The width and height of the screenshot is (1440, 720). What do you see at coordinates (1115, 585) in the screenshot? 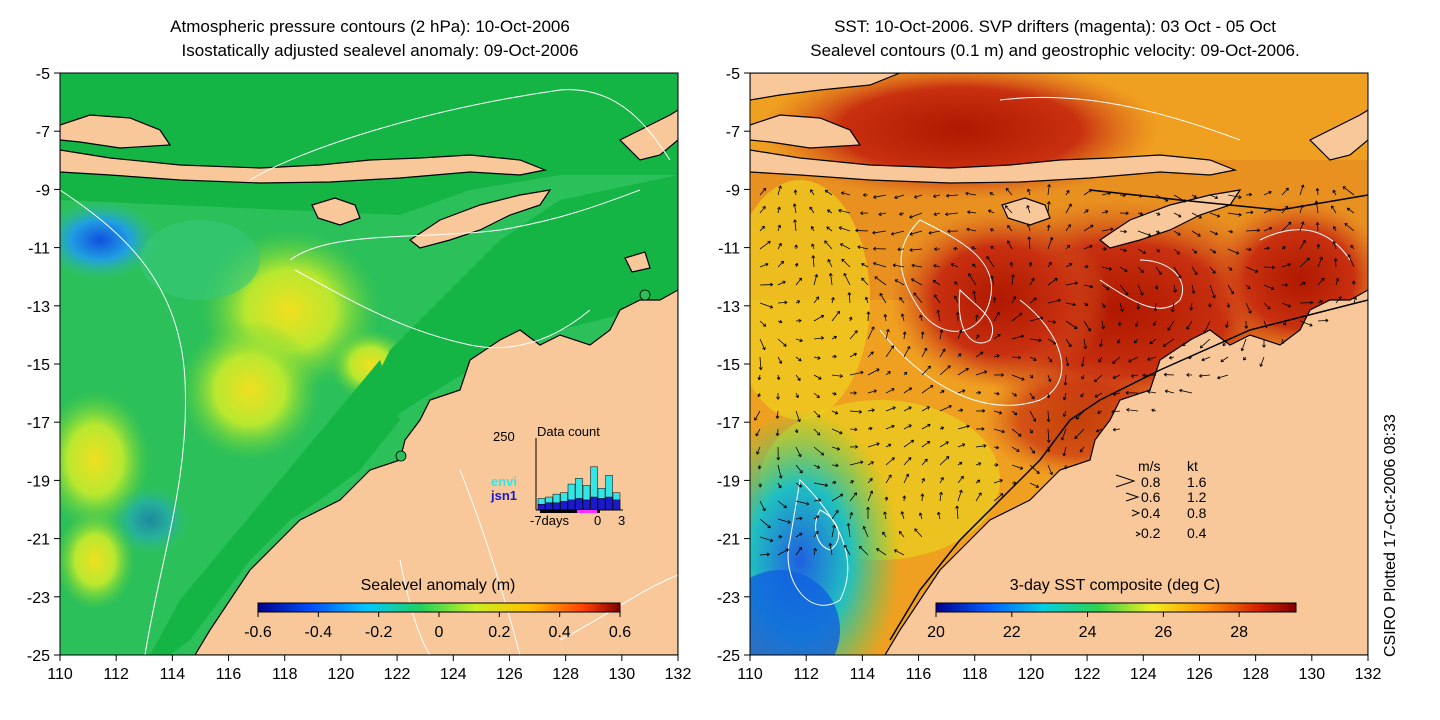
I see `right-colorbar-label: 3-day SST composite (deg C)` at bounding box center [1115, 585].